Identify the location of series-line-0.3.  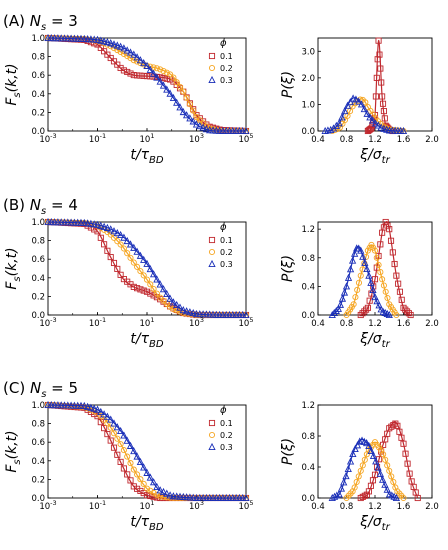
(147, 451).